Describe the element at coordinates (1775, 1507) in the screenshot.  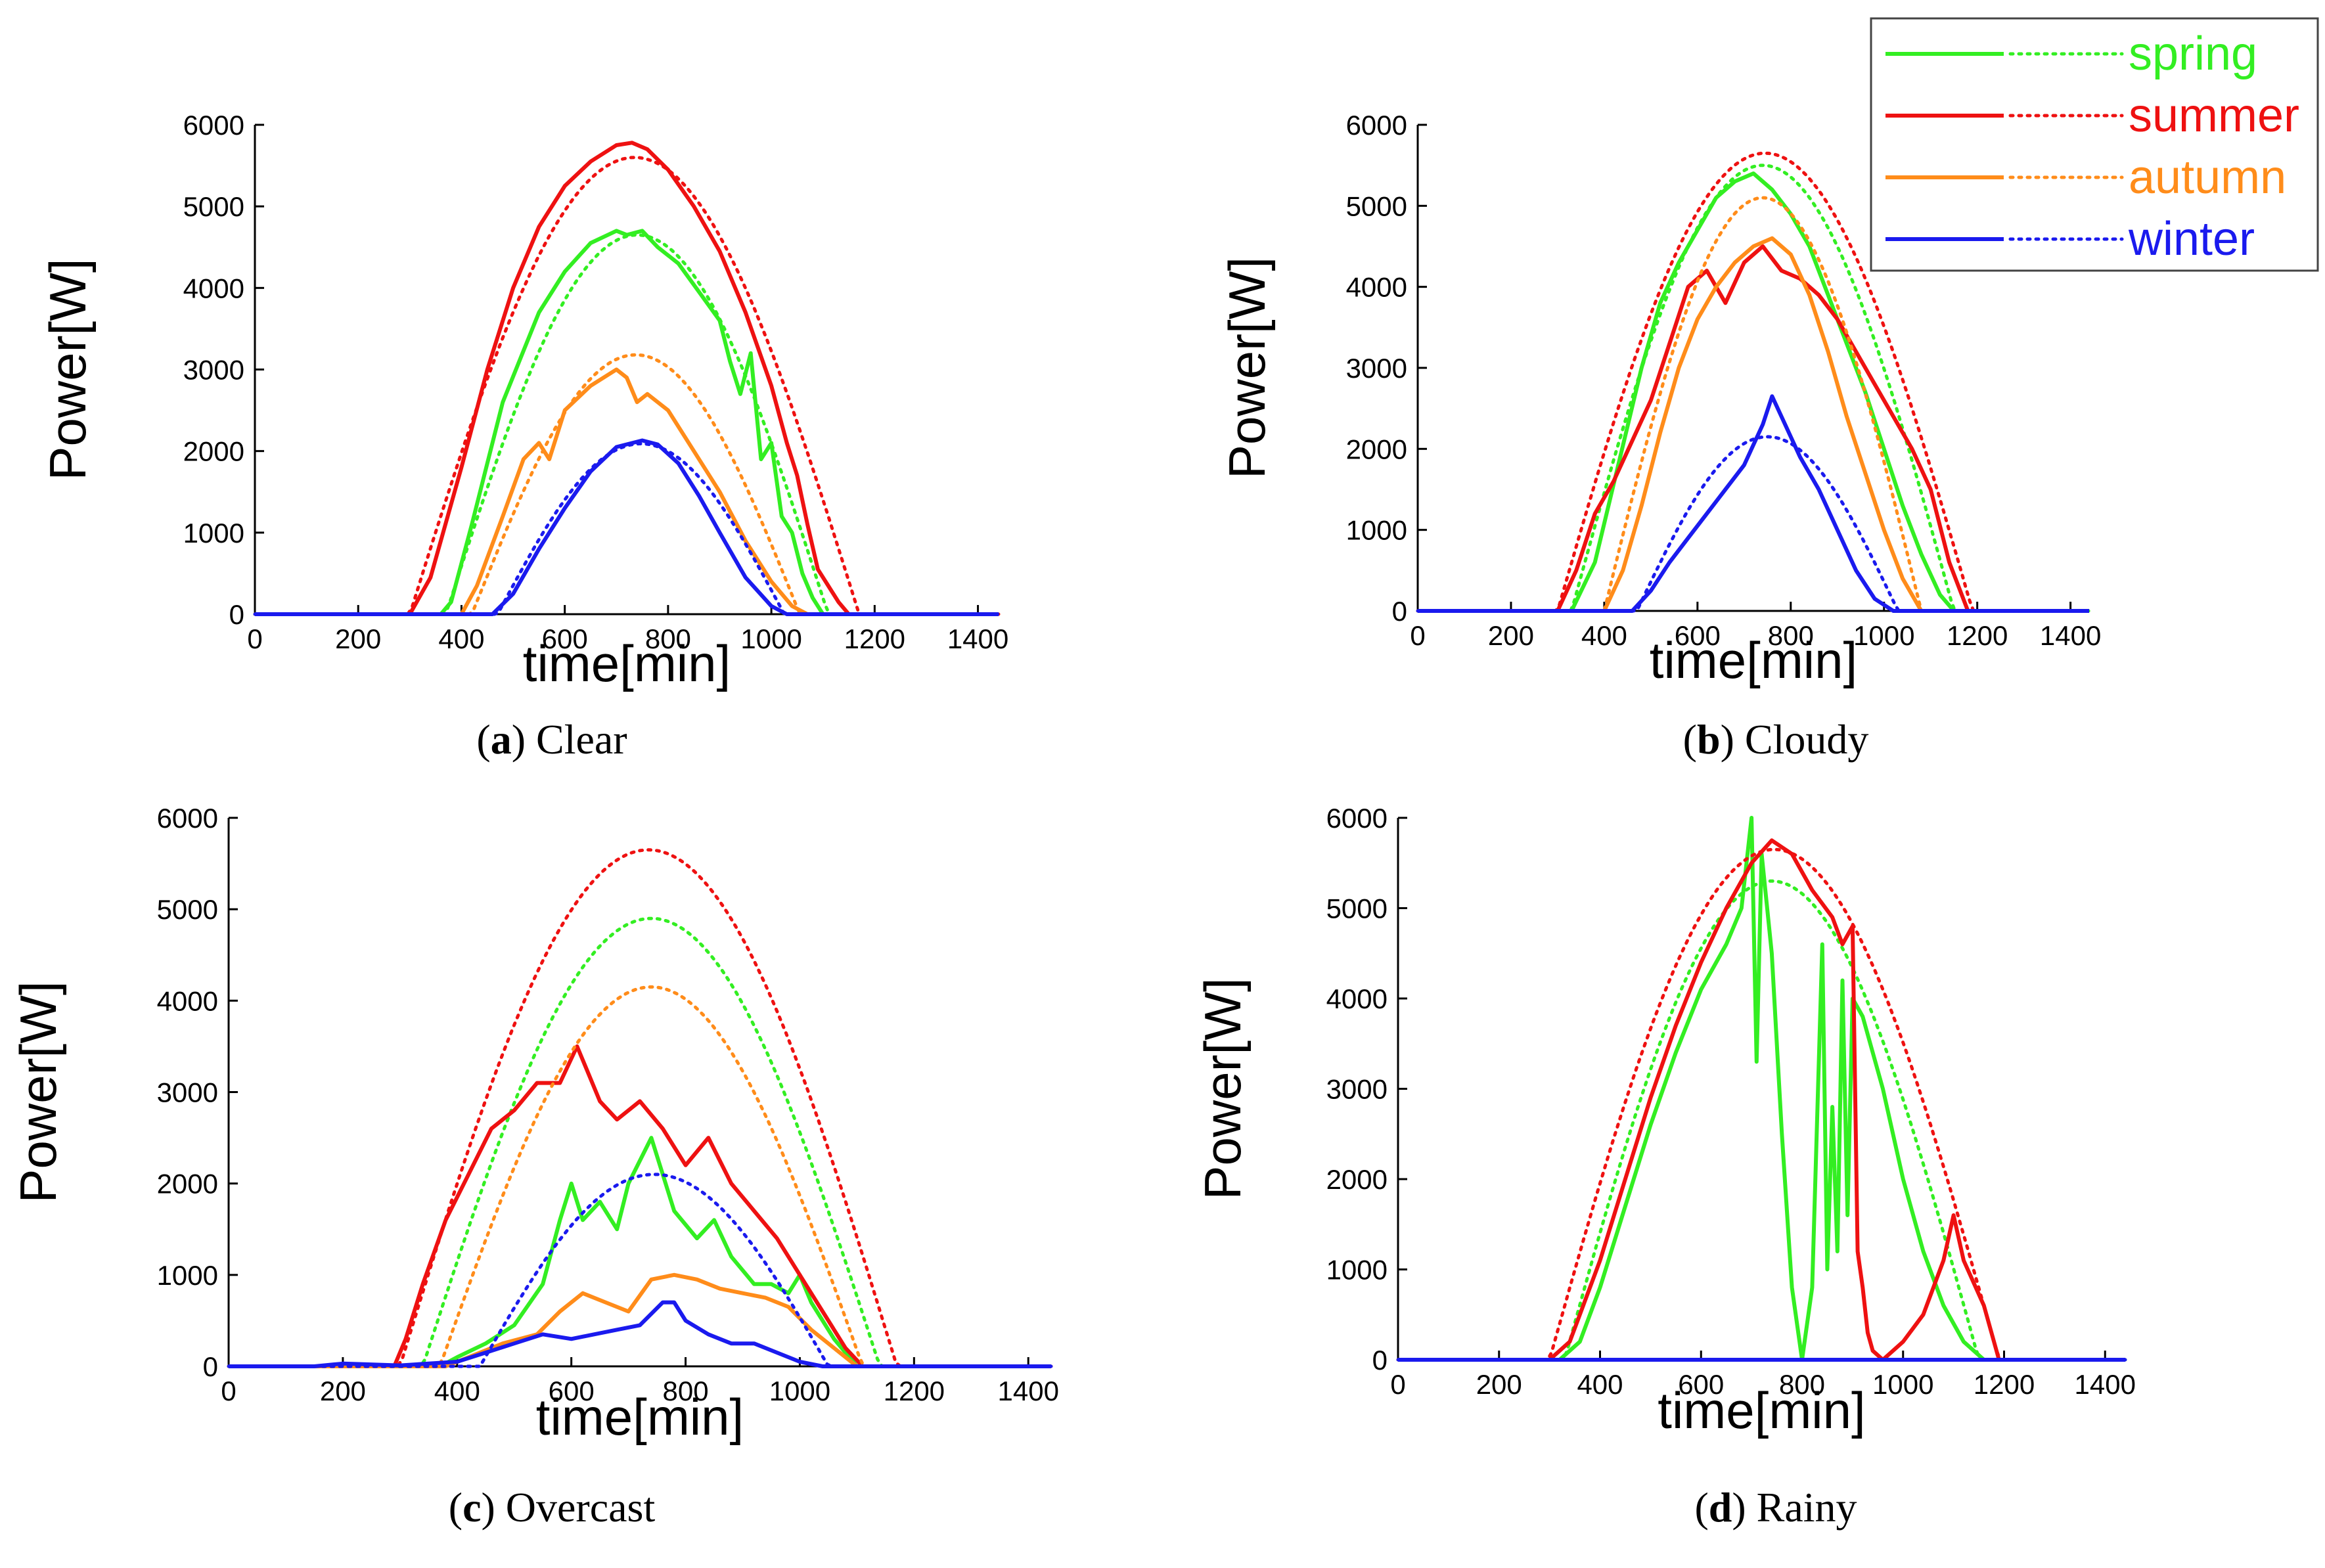
I see `caption: (d) Rainy` at that location.